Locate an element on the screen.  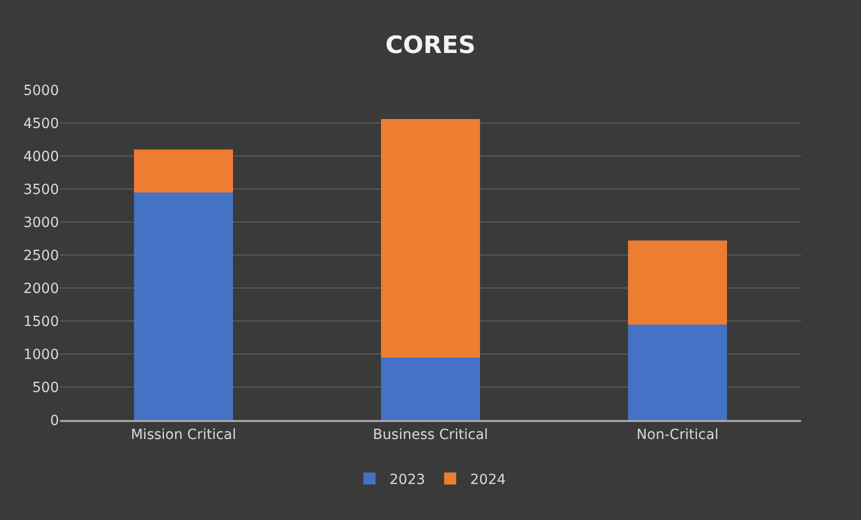
y-tick-label: 2500 is located at coordinates (41, 256).